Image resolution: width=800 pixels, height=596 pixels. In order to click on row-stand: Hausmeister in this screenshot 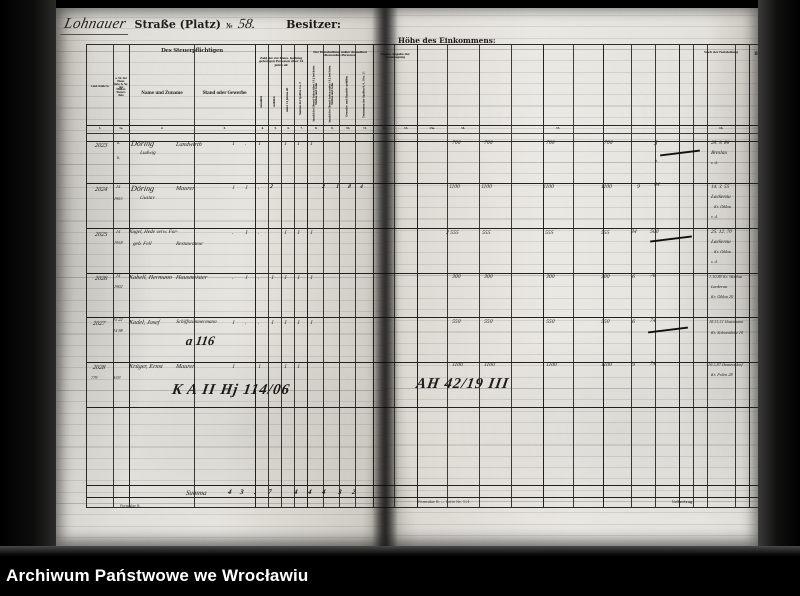, I will do `click(191, 277)`.